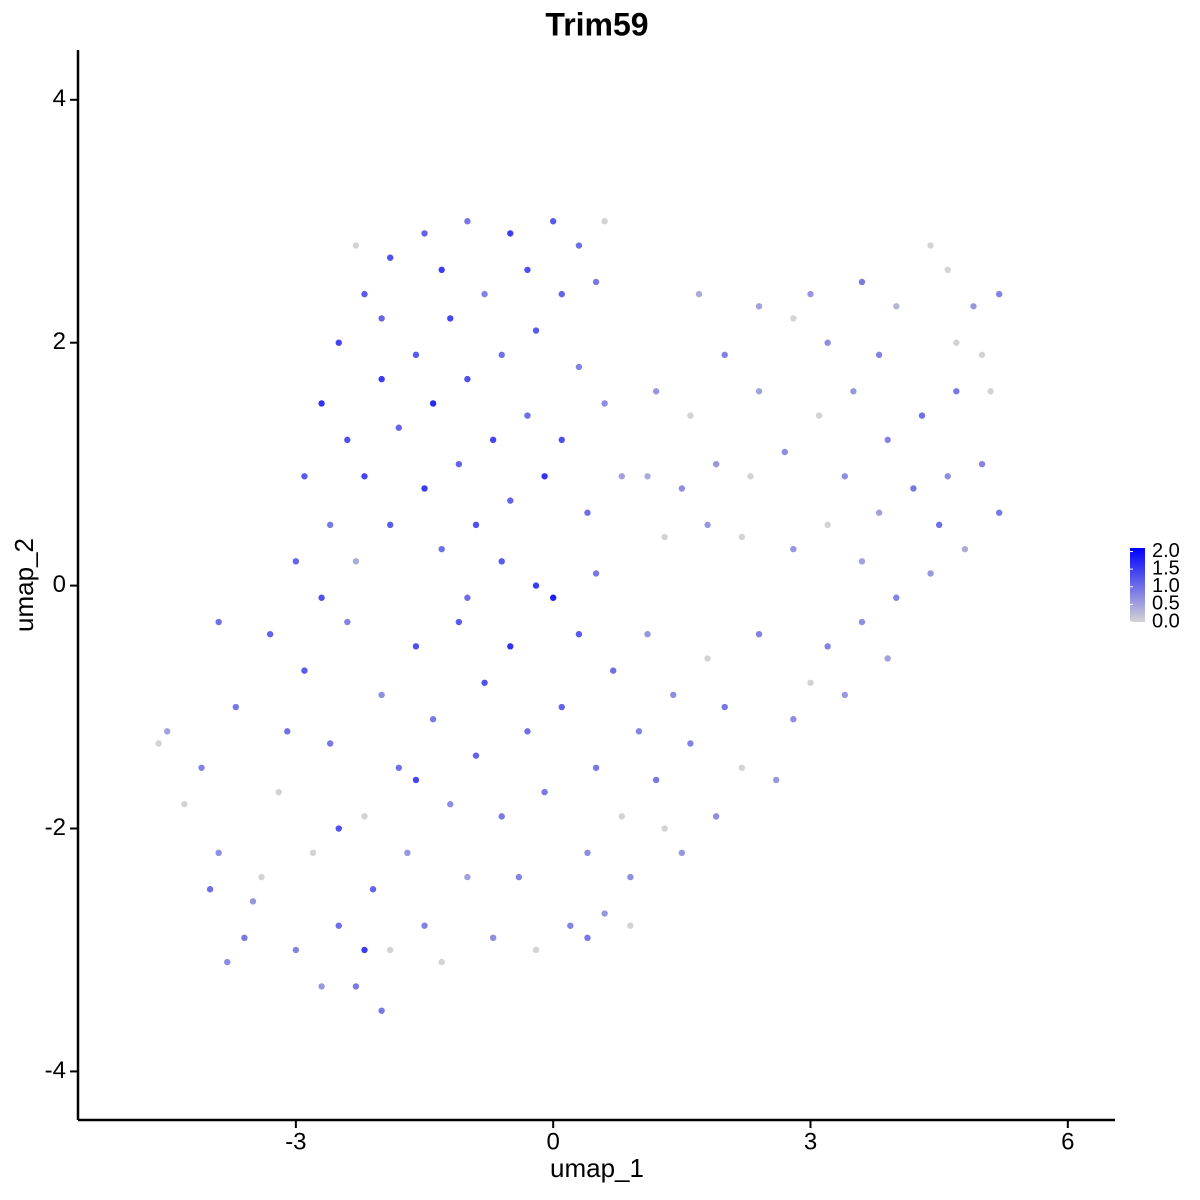  What do you see at coordinates (596, 24) in the screenshot?
I see `chart-title: Trim59` at bounding box center [596, 24].